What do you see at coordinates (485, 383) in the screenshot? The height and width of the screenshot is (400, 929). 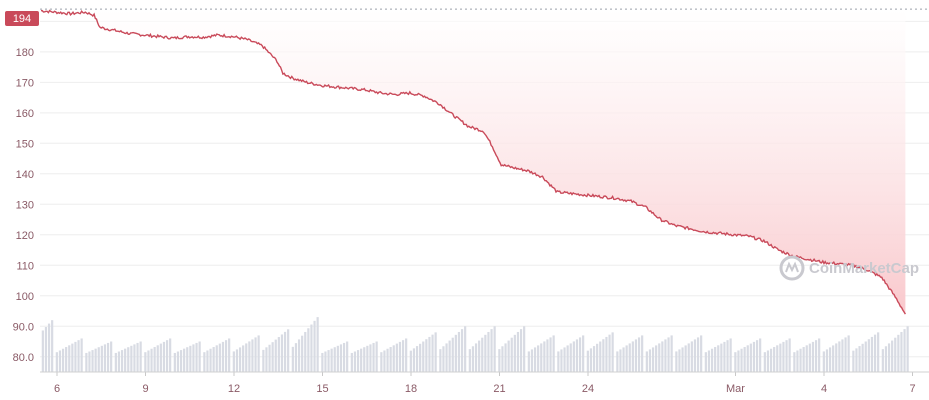 I see `x-axis-ticks: 6 9 12 15 18 21 24 Mar 4 7` at bounding box center [485, 383].